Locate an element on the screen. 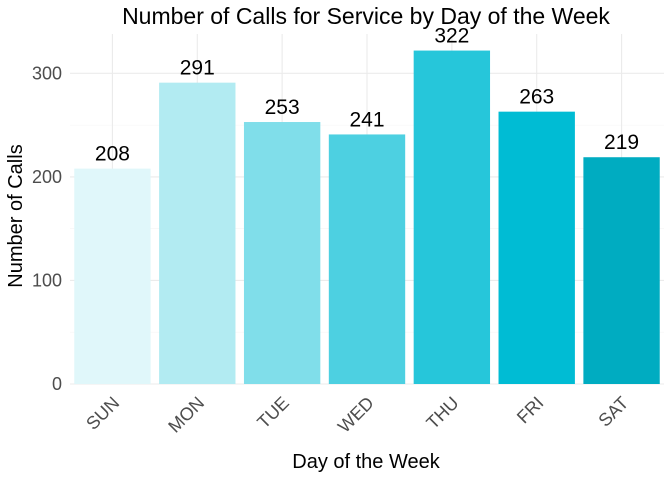 The image size is (672, 480). x-axis-ticks: SUN MON TUE WED THU FRI SAT is located at coordinates (357, 415).